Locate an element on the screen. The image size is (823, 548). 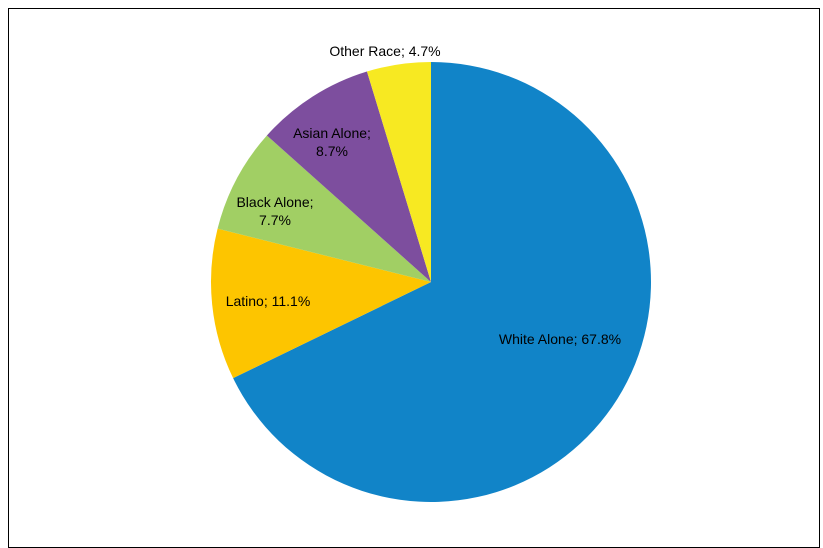
pie-slice-other-race is located at coordinates (398, 172).